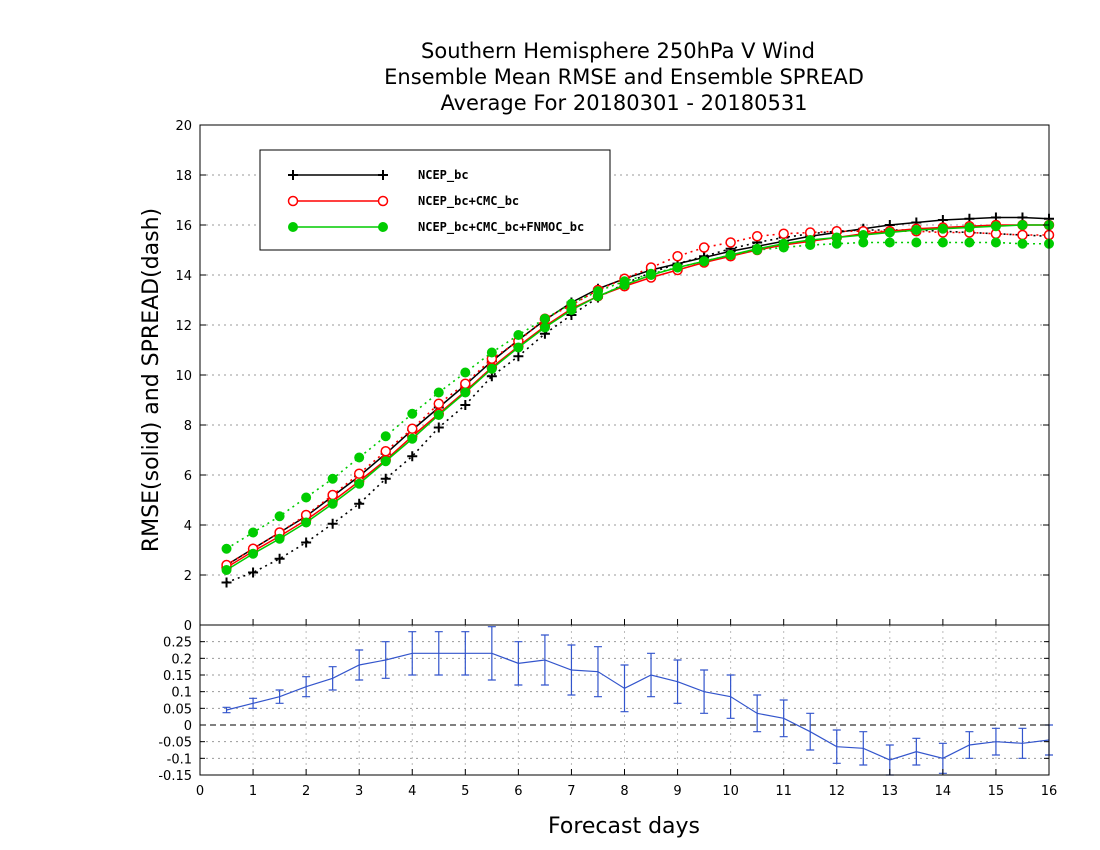  I want to click on bottom-panel-series, so click(637, 701).